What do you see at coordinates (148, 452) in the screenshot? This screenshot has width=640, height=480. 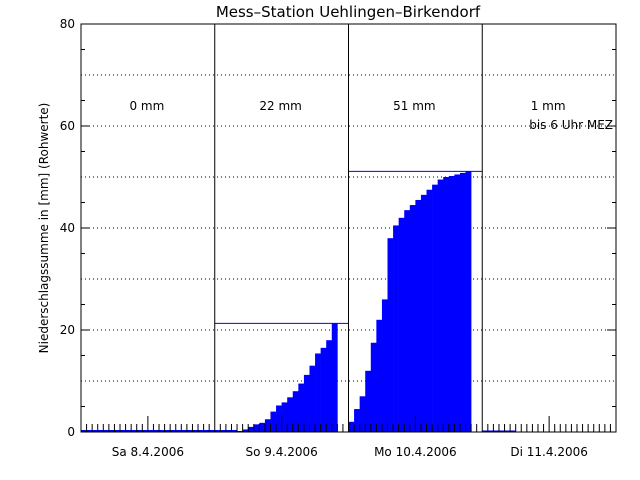 I see `x-tick-label: Sa 8.4.2006` at bounding box center [148, 452].